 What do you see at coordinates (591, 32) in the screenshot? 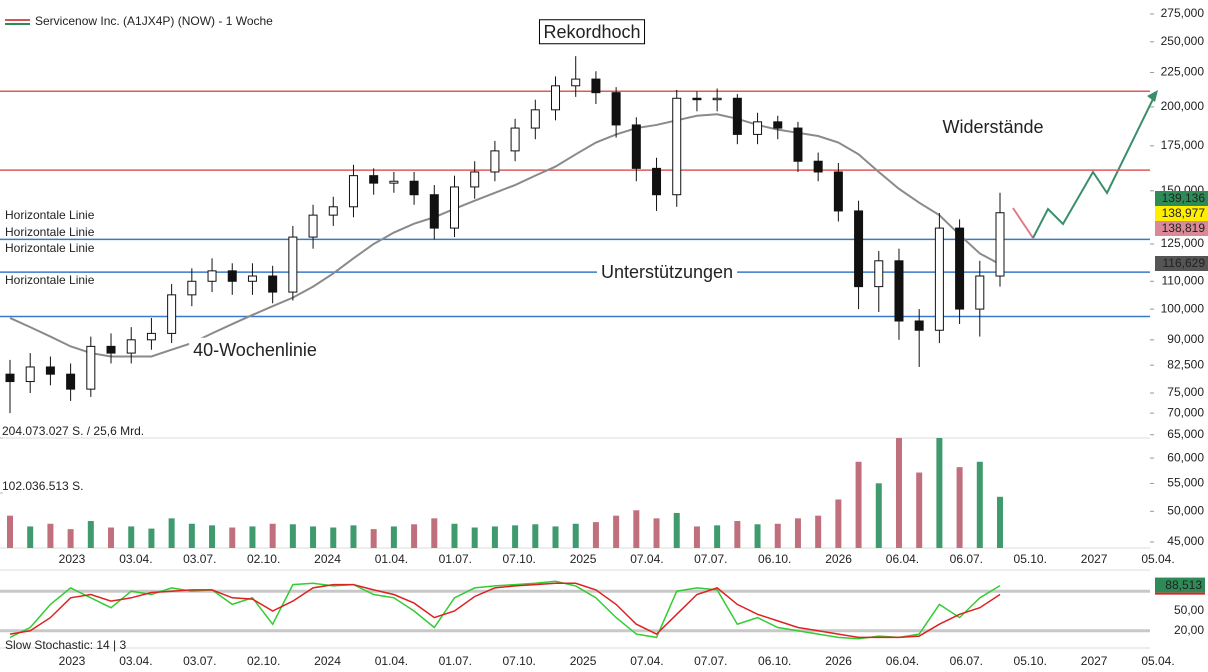
I see `annotation: Rekordhoch` at bounding box center [591, 32].